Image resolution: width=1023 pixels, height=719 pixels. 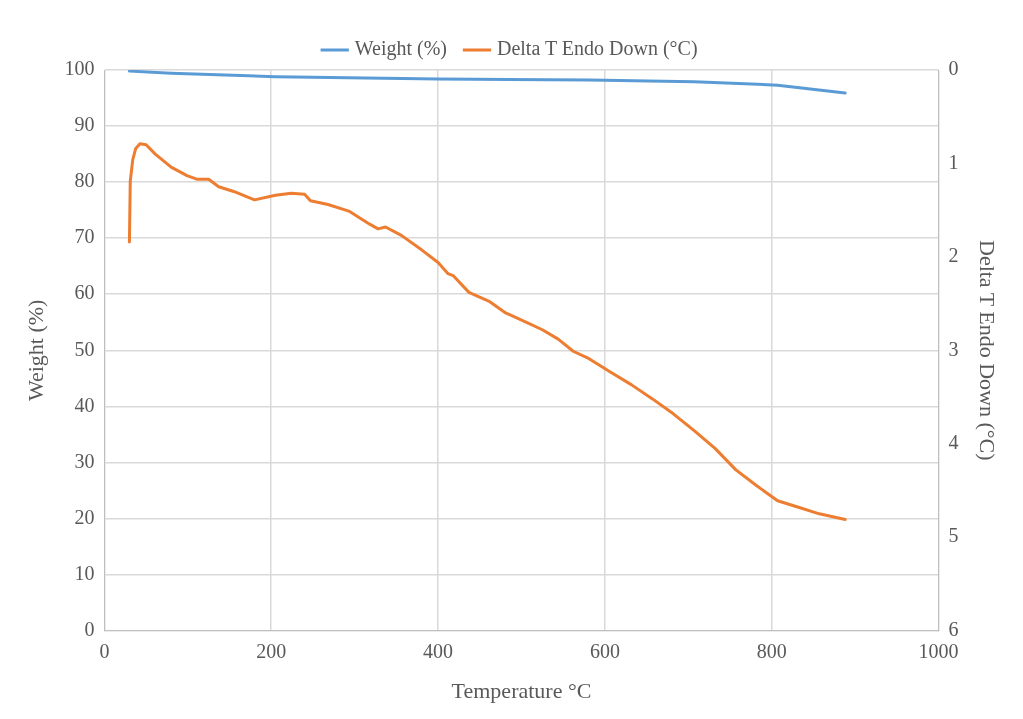 What do you see at coordinates (771, 650) in the screenshot?
I see `x-tick-label: 800` at bounding box center [771, 650].